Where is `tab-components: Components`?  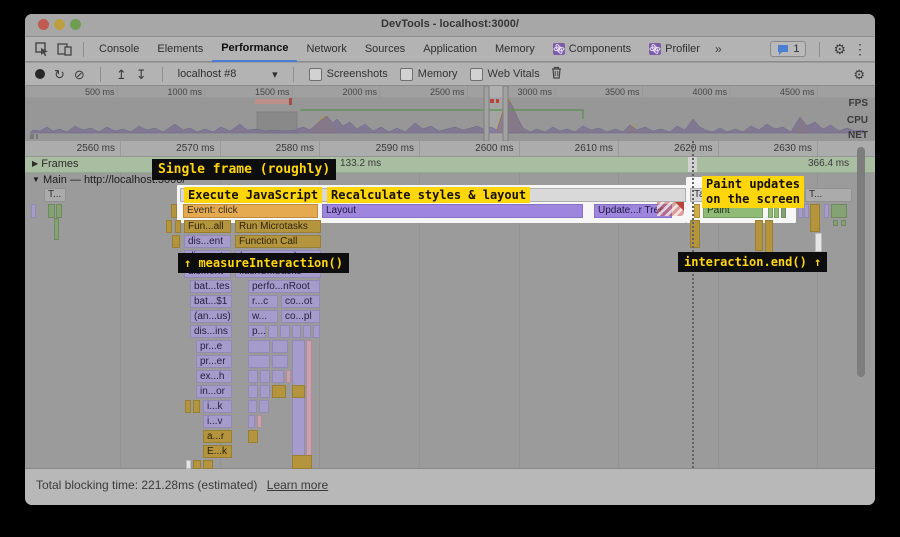 tab-components: Components is located at coordinates (592, 49).